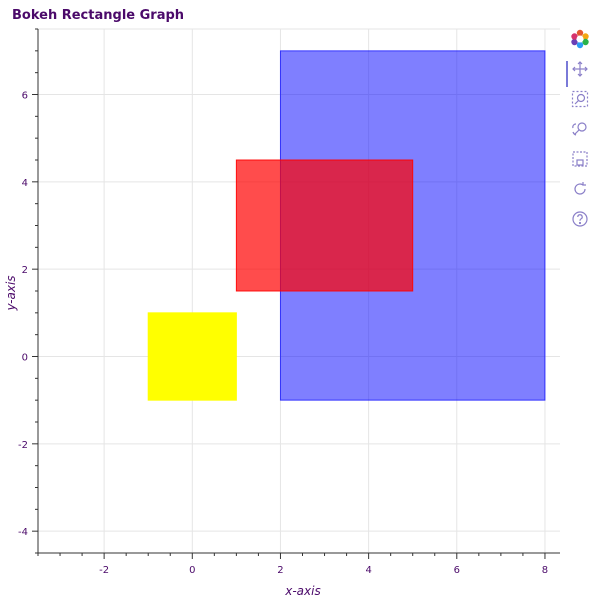 The image size is (597, 606). I want to click on y-tick-label: -4, so click(23, 532).